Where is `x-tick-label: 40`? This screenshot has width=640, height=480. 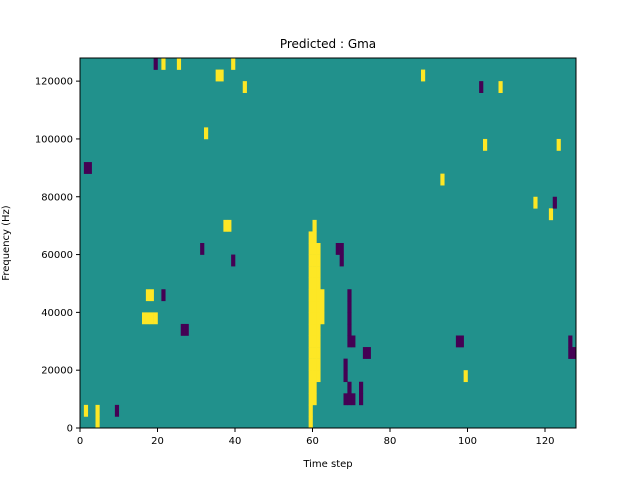 x-tick-label: 40 is located at coordinates (235, 441).